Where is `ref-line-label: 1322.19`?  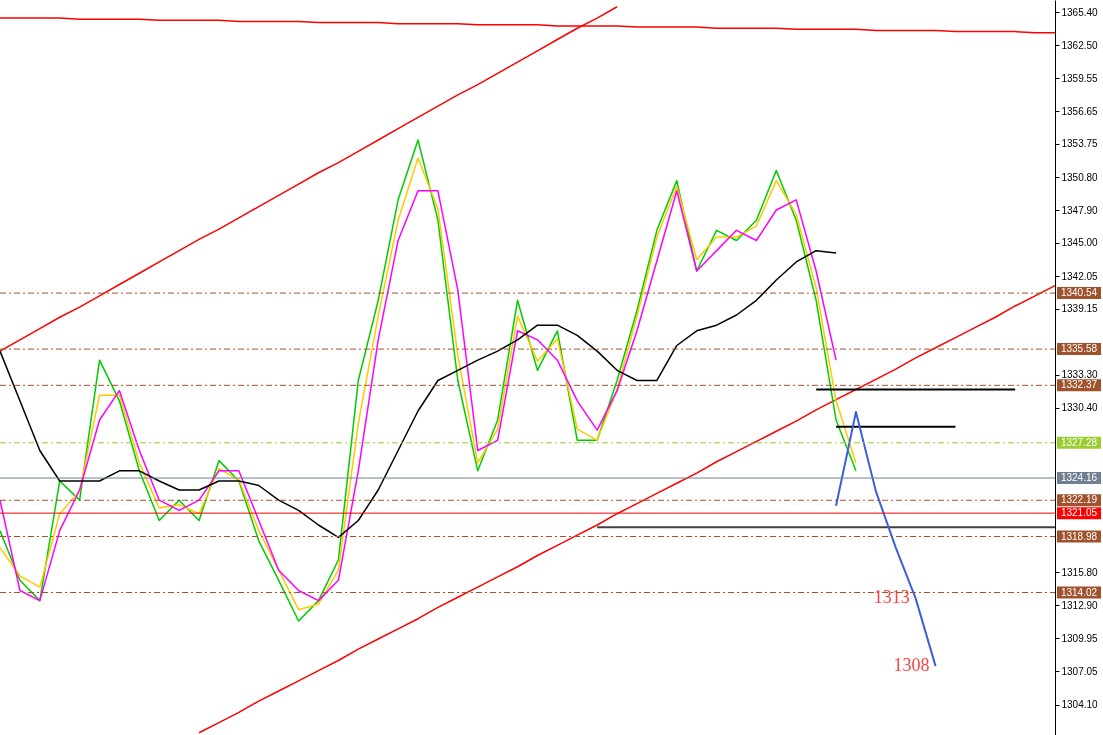
ref-line-label: 1322.19 is located at coordinates (1079, 500).